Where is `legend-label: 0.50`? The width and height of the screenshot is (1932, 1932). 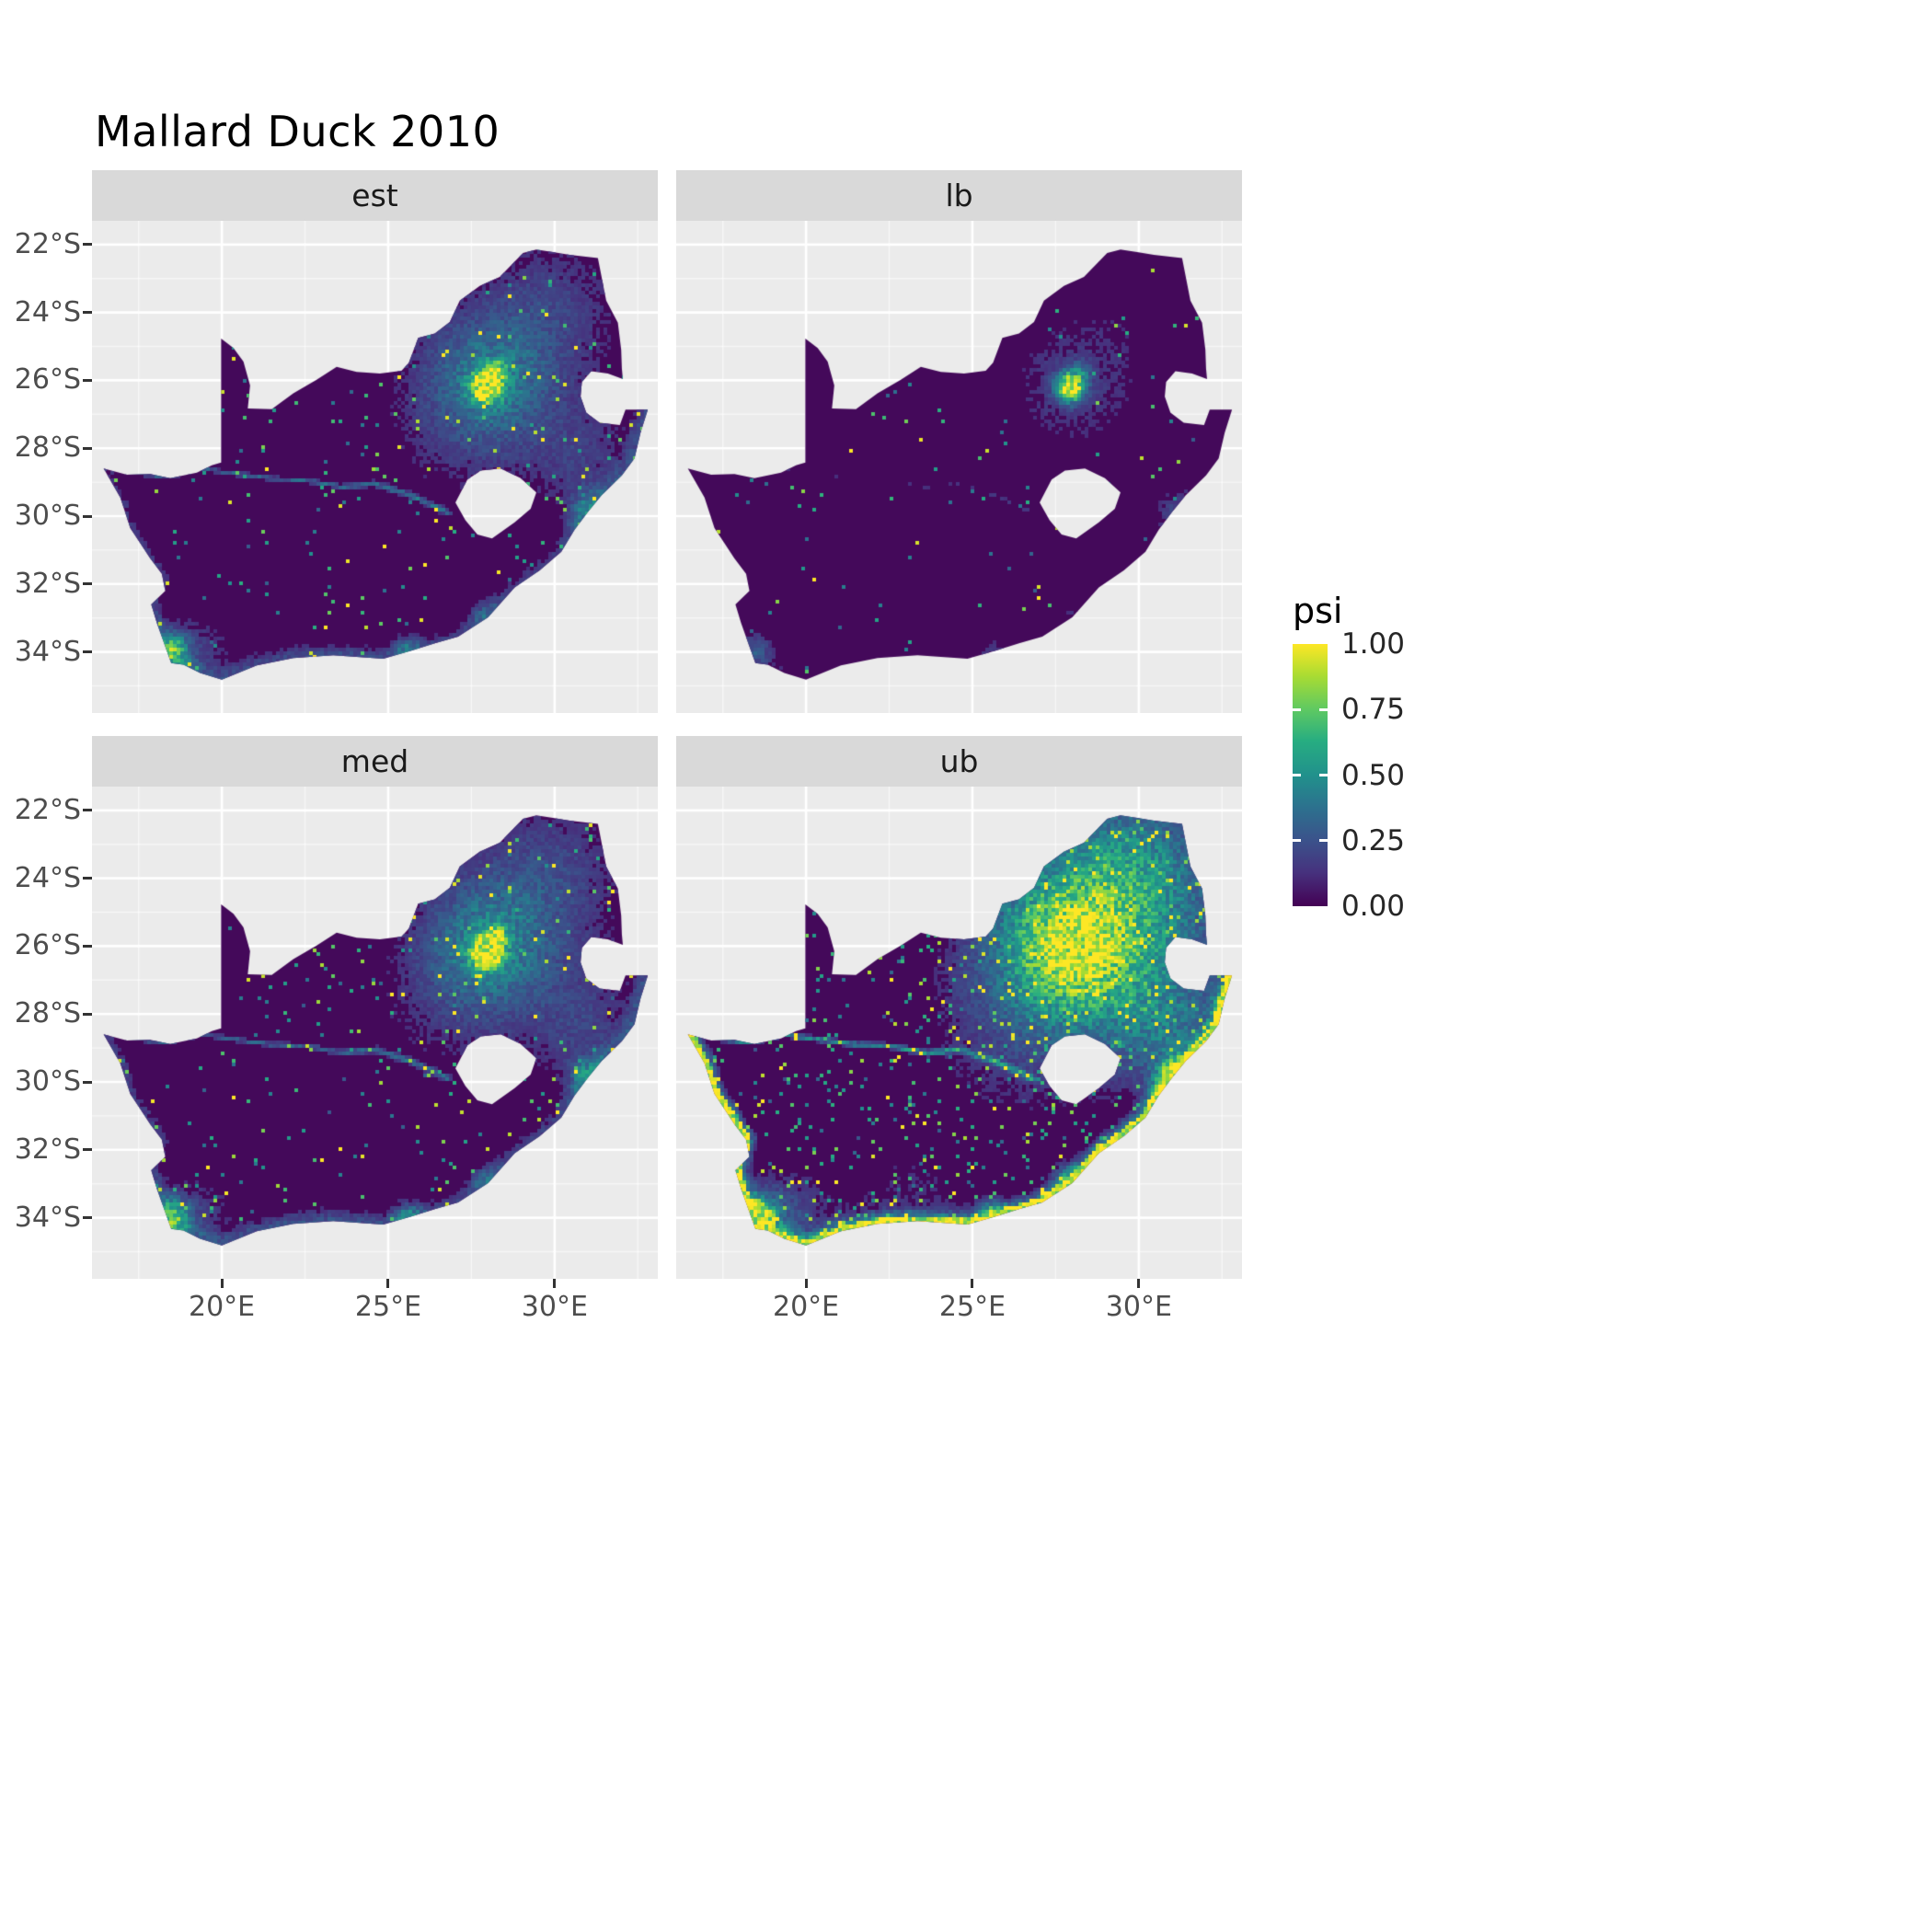
legend-label: 0.50 is located at coordinates (1373, 775).